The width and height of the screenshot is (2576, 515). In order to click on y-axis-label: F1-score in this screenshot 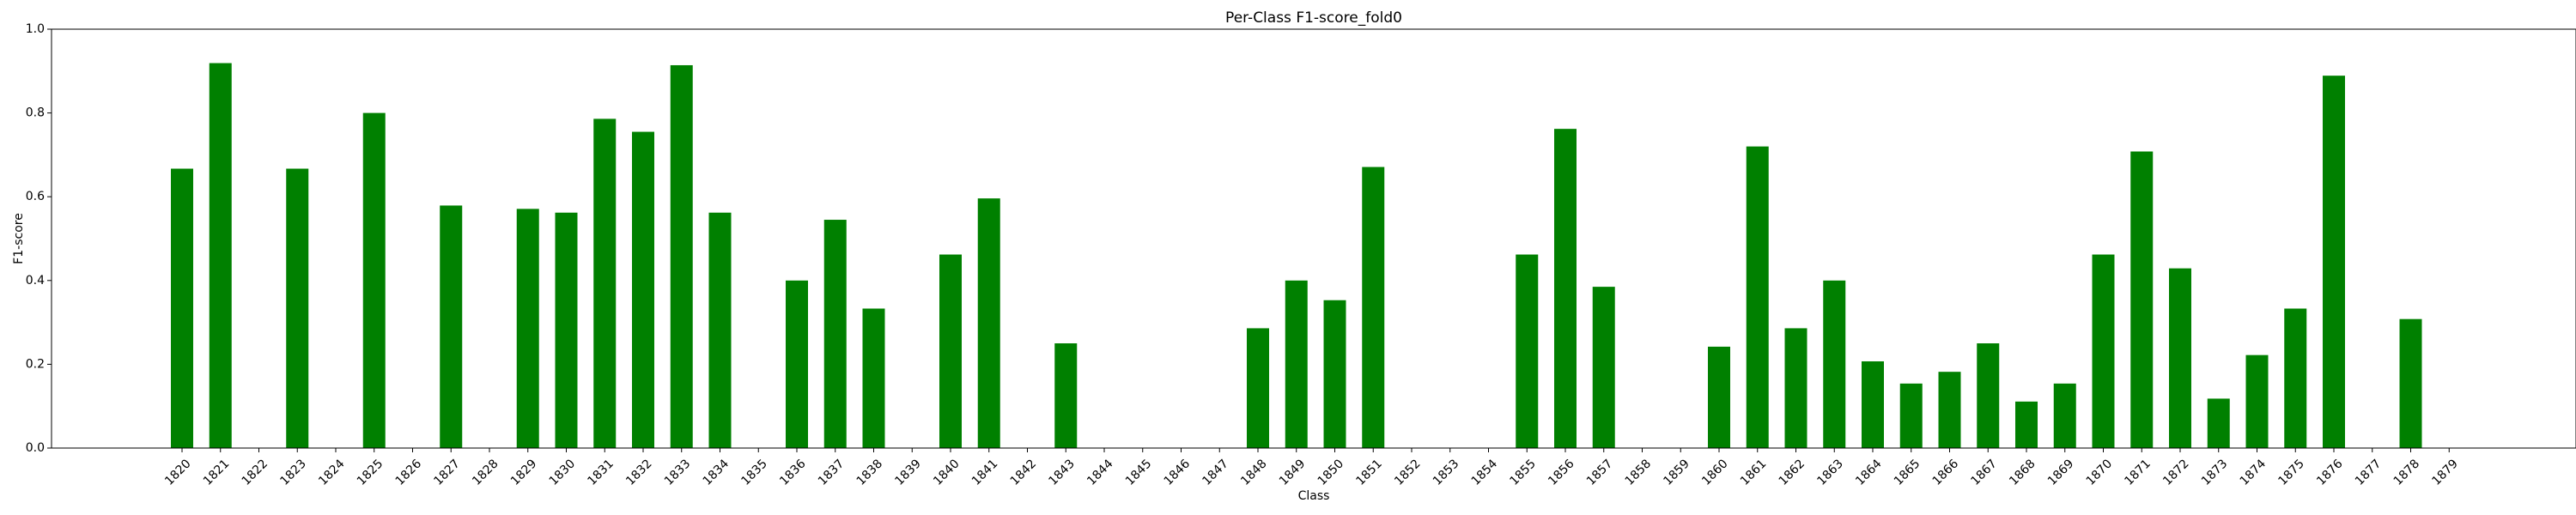, I will do `click(19, 238)`.